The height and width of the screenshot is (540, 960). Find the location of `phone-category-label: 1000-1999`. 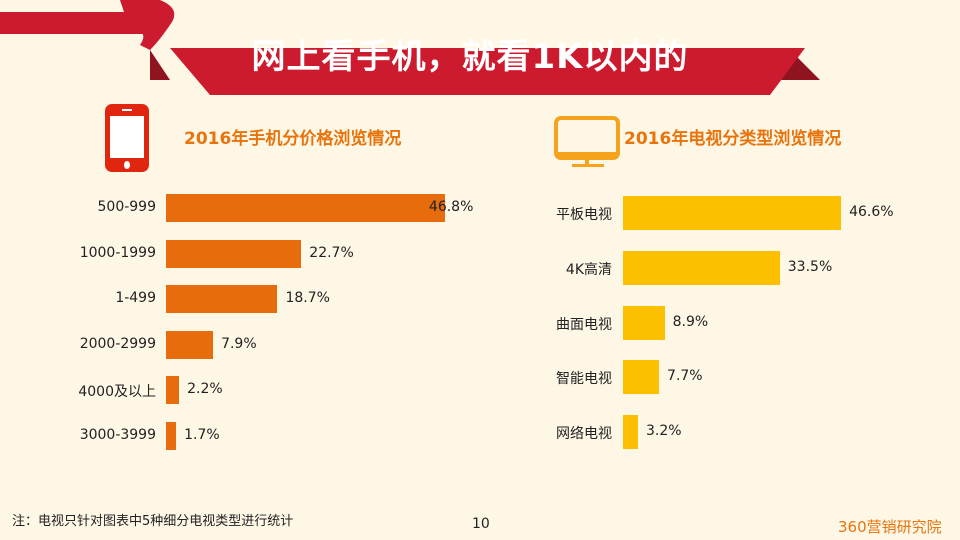

phone-category-label: 1000-1999 is located at coordinates (117, 252).